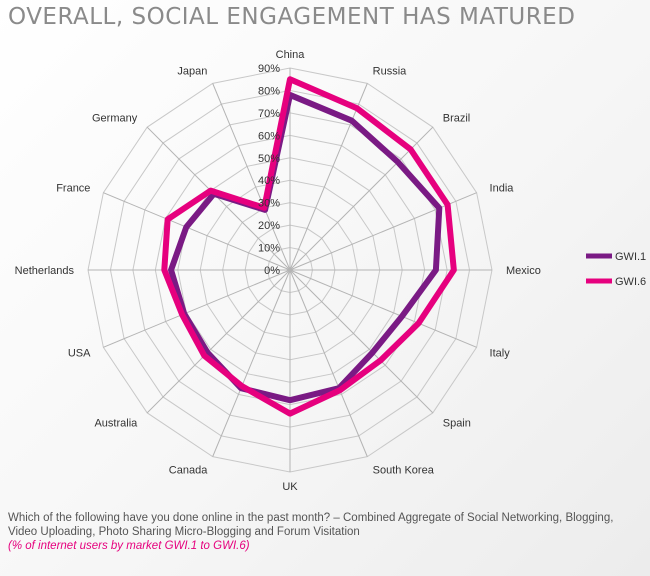 The image size is (650, 576). I want to click on category-label: Mexico, so click(523, 271).